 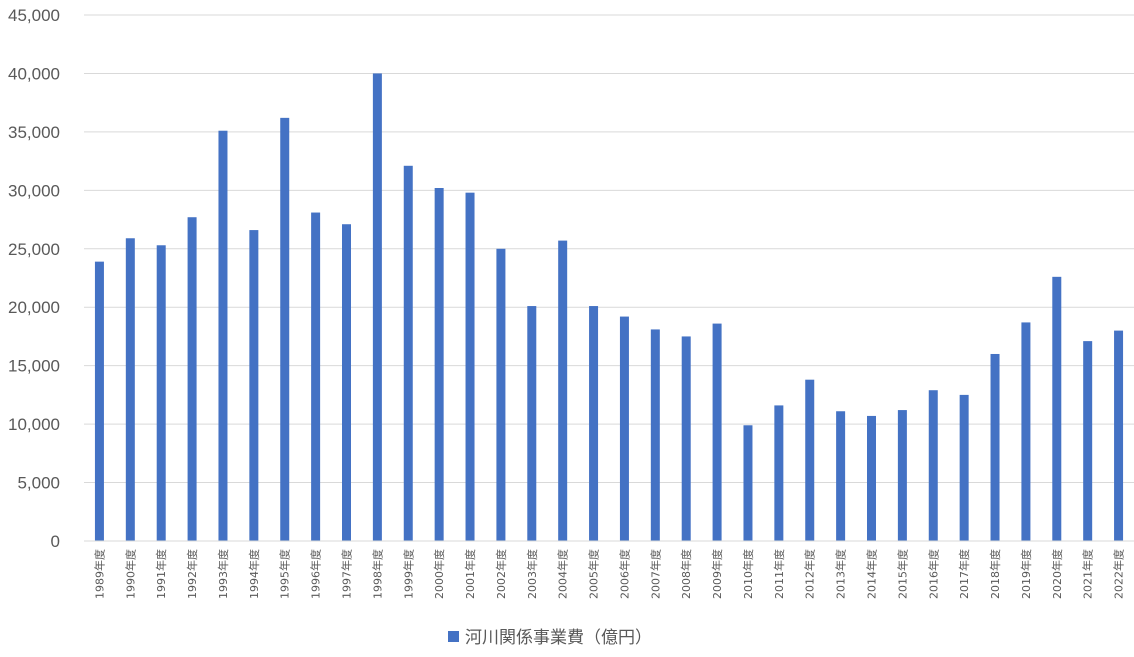 What do you see at coordinates (748, 574) in the screenshot?
I see `x-tick-label: 2010年度` at bounding box center [748, 574].